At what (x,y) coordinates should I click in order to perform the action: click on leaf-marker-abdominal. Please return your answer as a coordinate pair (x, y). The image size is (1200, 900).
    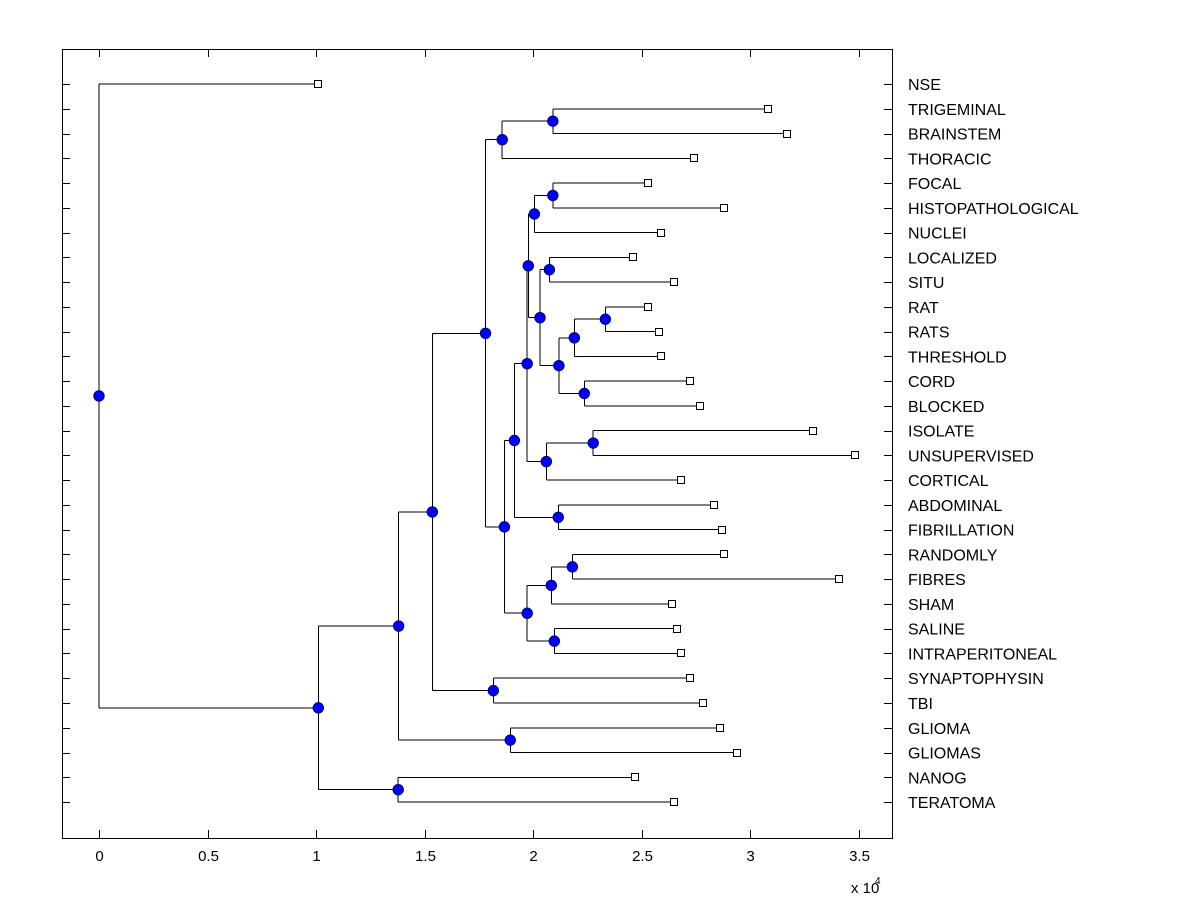
    Looking at the image, I should click on (714, 505).